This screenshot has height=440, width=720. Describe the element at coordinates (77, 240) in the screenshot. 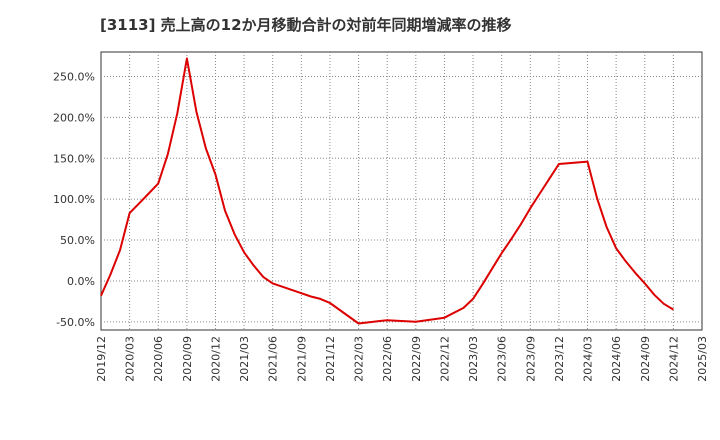

I see `y-tick-label: 50.0%` at that location.